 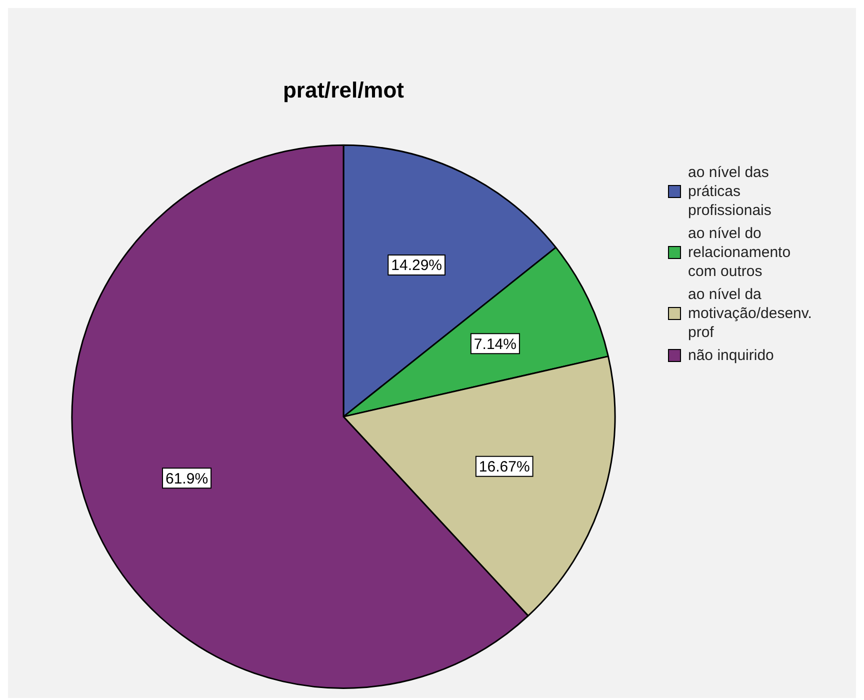 I want to click on data-label: 7.14%, so click(x=495, y=344).